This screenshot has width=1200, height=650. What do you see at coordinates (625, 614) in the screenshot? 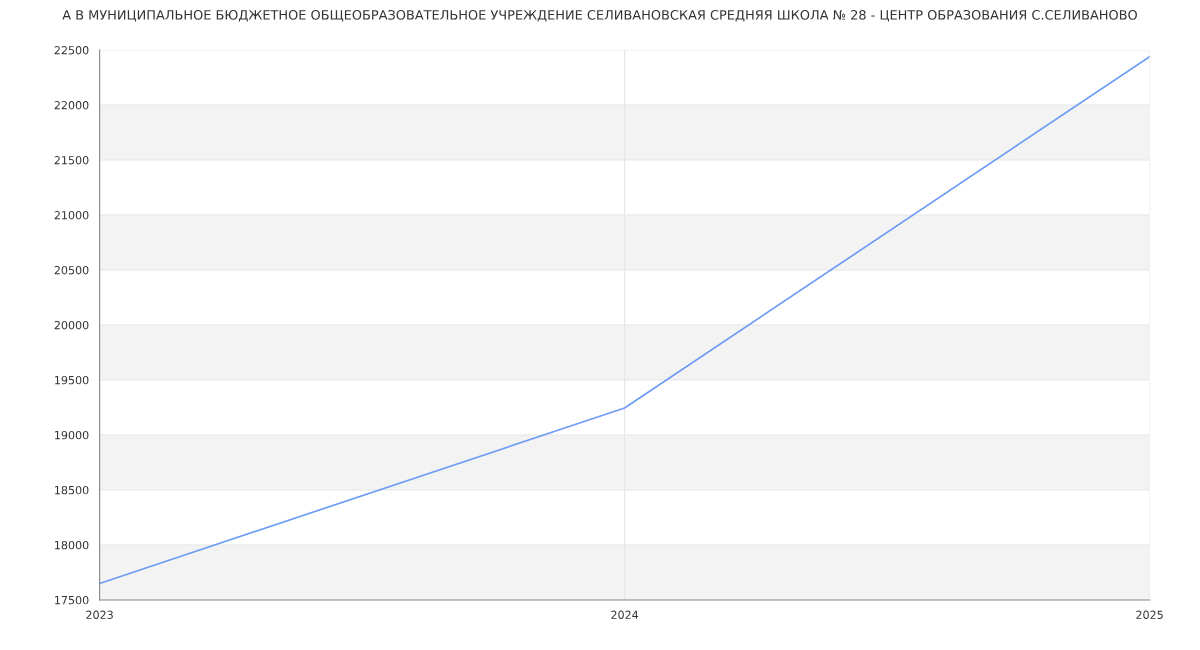
I see `x-tick-label: 2024` at bounding box center [625, 614].